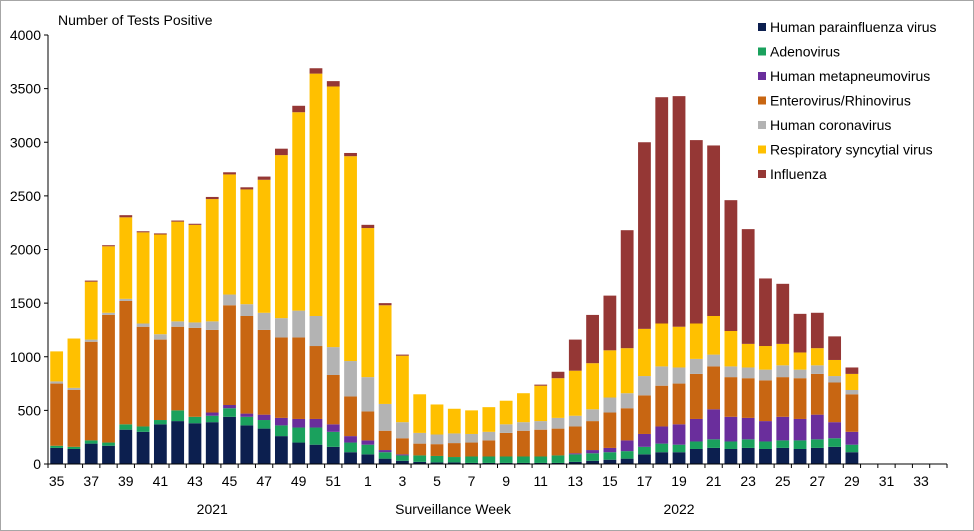 This screenshot has width=974, height=531. What do you see at coordinates (576, 481) in the screenshot?
I see `x-tick-label: 13` at bounding box center [576, 481].